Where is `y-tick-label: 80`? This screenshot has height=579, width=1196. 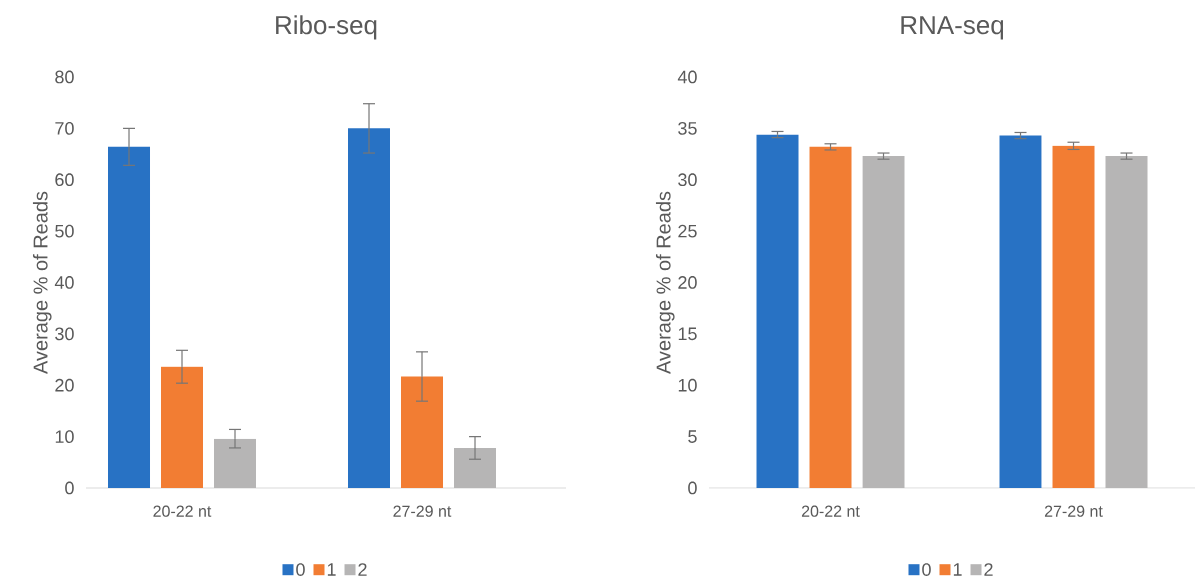 y-tick-label: 80 is located at coordinates (64, 77).